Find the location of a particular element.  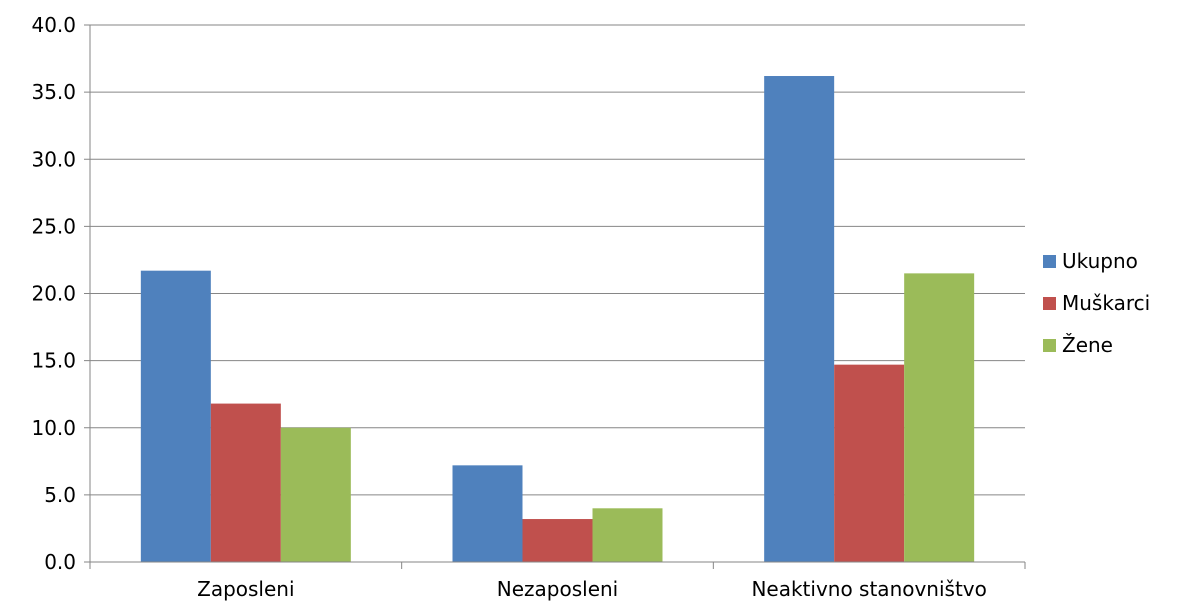

legend-label: Ukupno is located at coordinates (1100, 261).